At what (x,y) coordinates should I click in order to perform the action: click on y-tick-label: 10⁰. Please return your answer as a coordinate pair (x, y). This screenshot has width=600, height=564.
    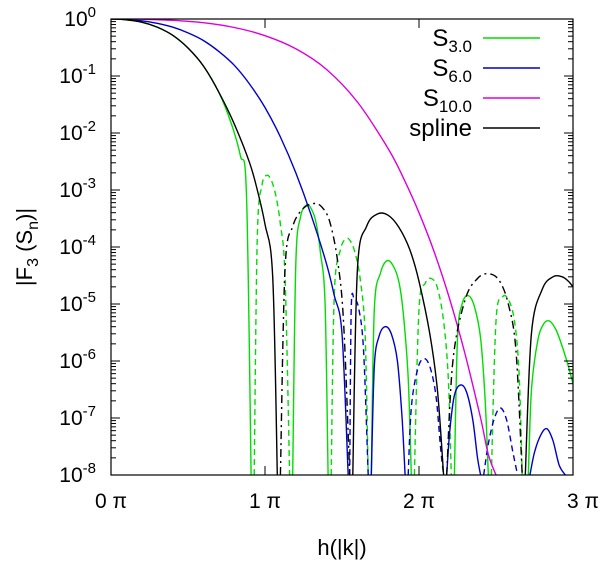
    Looking at the image, I should click on (80, 17).